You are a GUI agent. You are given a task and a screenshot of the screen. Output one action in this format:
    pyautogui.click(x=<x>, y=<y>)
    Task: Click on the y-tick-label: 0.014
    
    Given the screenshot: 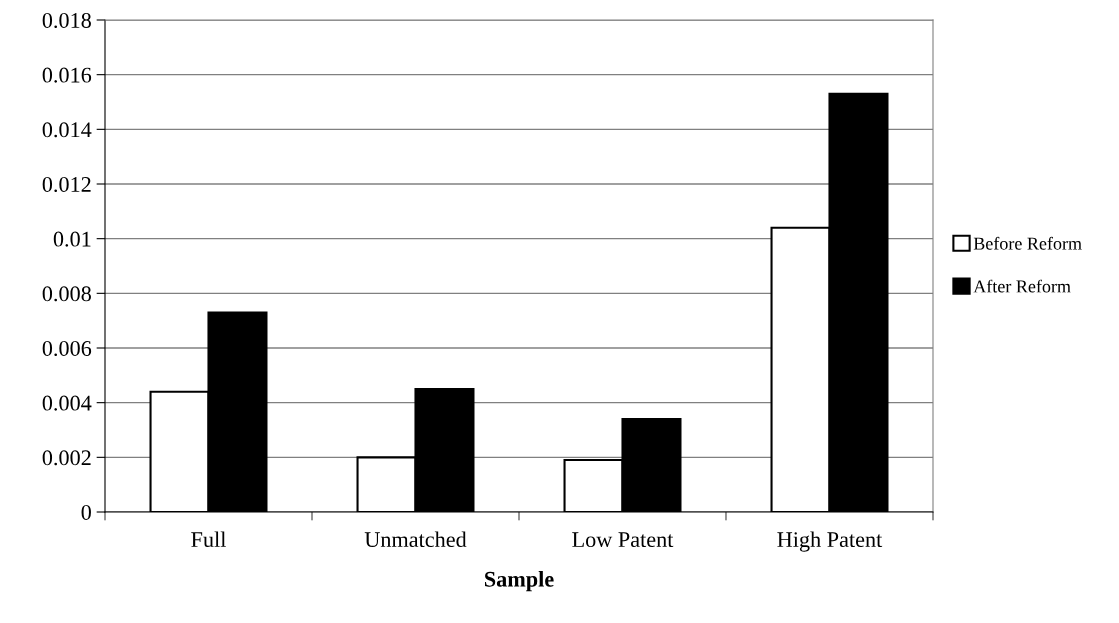 What is the action you would take?
    pyautogui.click(x=67, y=130)
    